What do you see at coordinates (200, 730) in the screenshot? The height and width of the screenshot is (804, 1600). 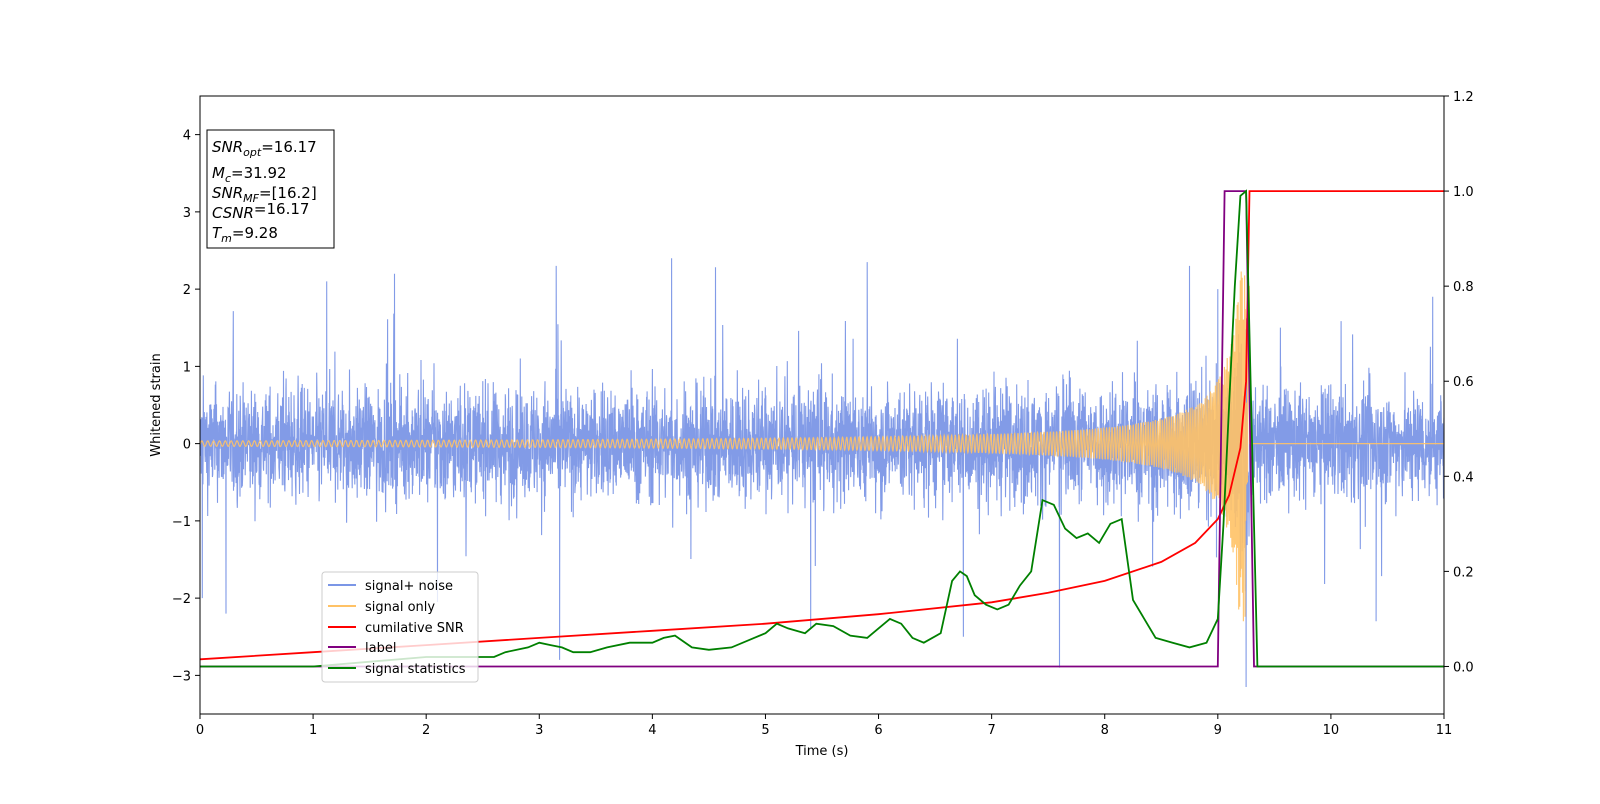 I see `x-tick-label: 0` at bounding box center [200, 730].